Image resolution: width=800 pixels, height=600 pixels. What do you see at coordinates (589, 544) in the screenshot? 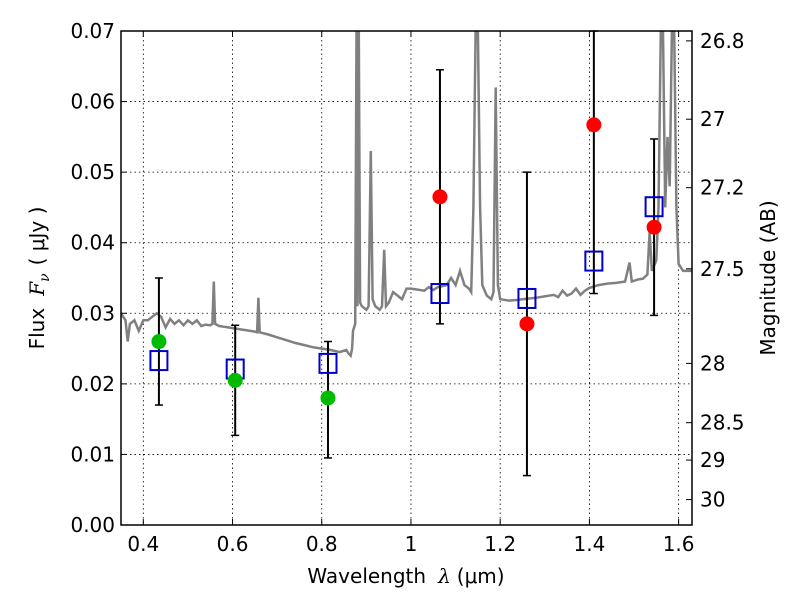
I see `x-tick-label: 1.4` at bounding box center [589, 544].